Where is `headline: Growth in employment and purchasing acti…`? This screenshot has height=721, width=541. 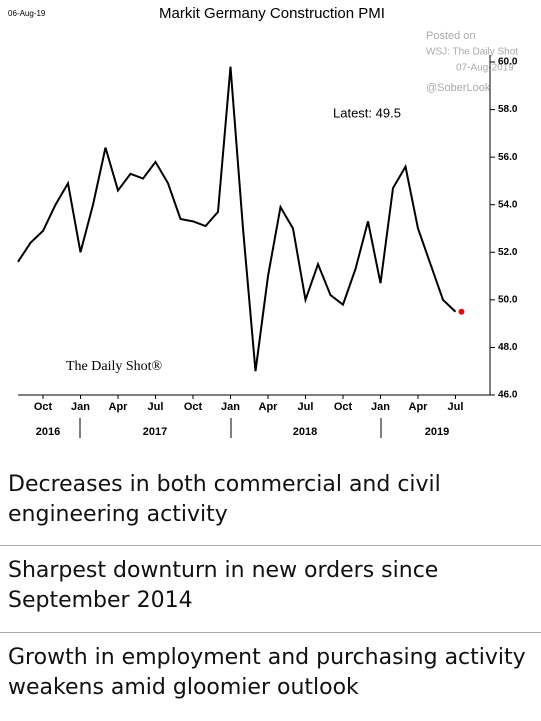
headline: Growth in employment and purchasing acti… is located at coordinates (267, 672).